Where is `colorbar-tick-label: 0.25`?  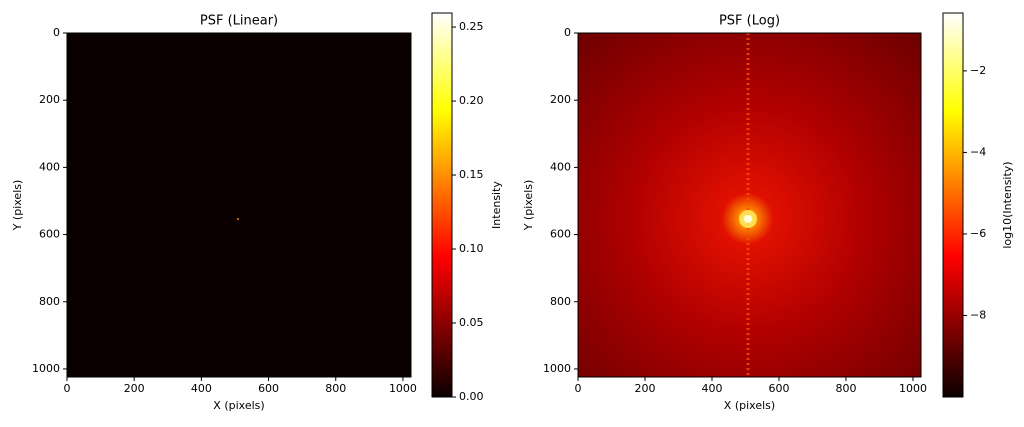
colorbar-tick-label: 0.25 is located at coordinates (471, 26).